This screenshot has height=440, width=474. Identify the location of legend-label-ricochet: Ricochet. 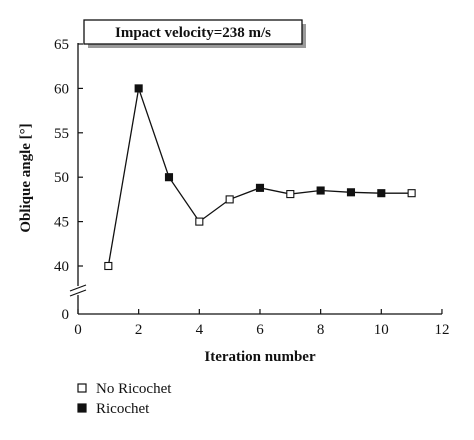
(123, 409).